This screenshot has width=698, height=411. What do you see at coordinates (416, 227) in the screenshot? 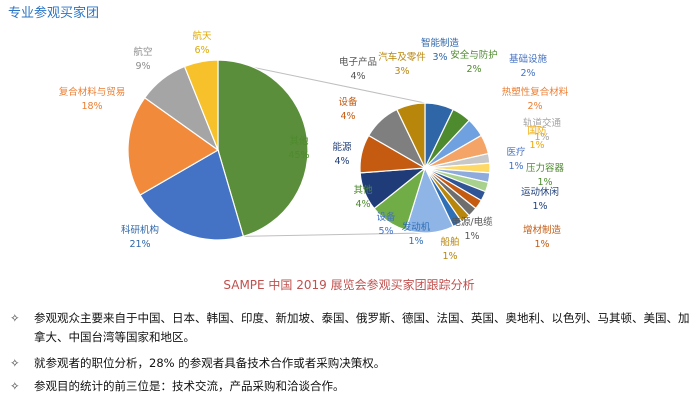
I see `slice-label: 发动机` at bounding box center [416, 227].